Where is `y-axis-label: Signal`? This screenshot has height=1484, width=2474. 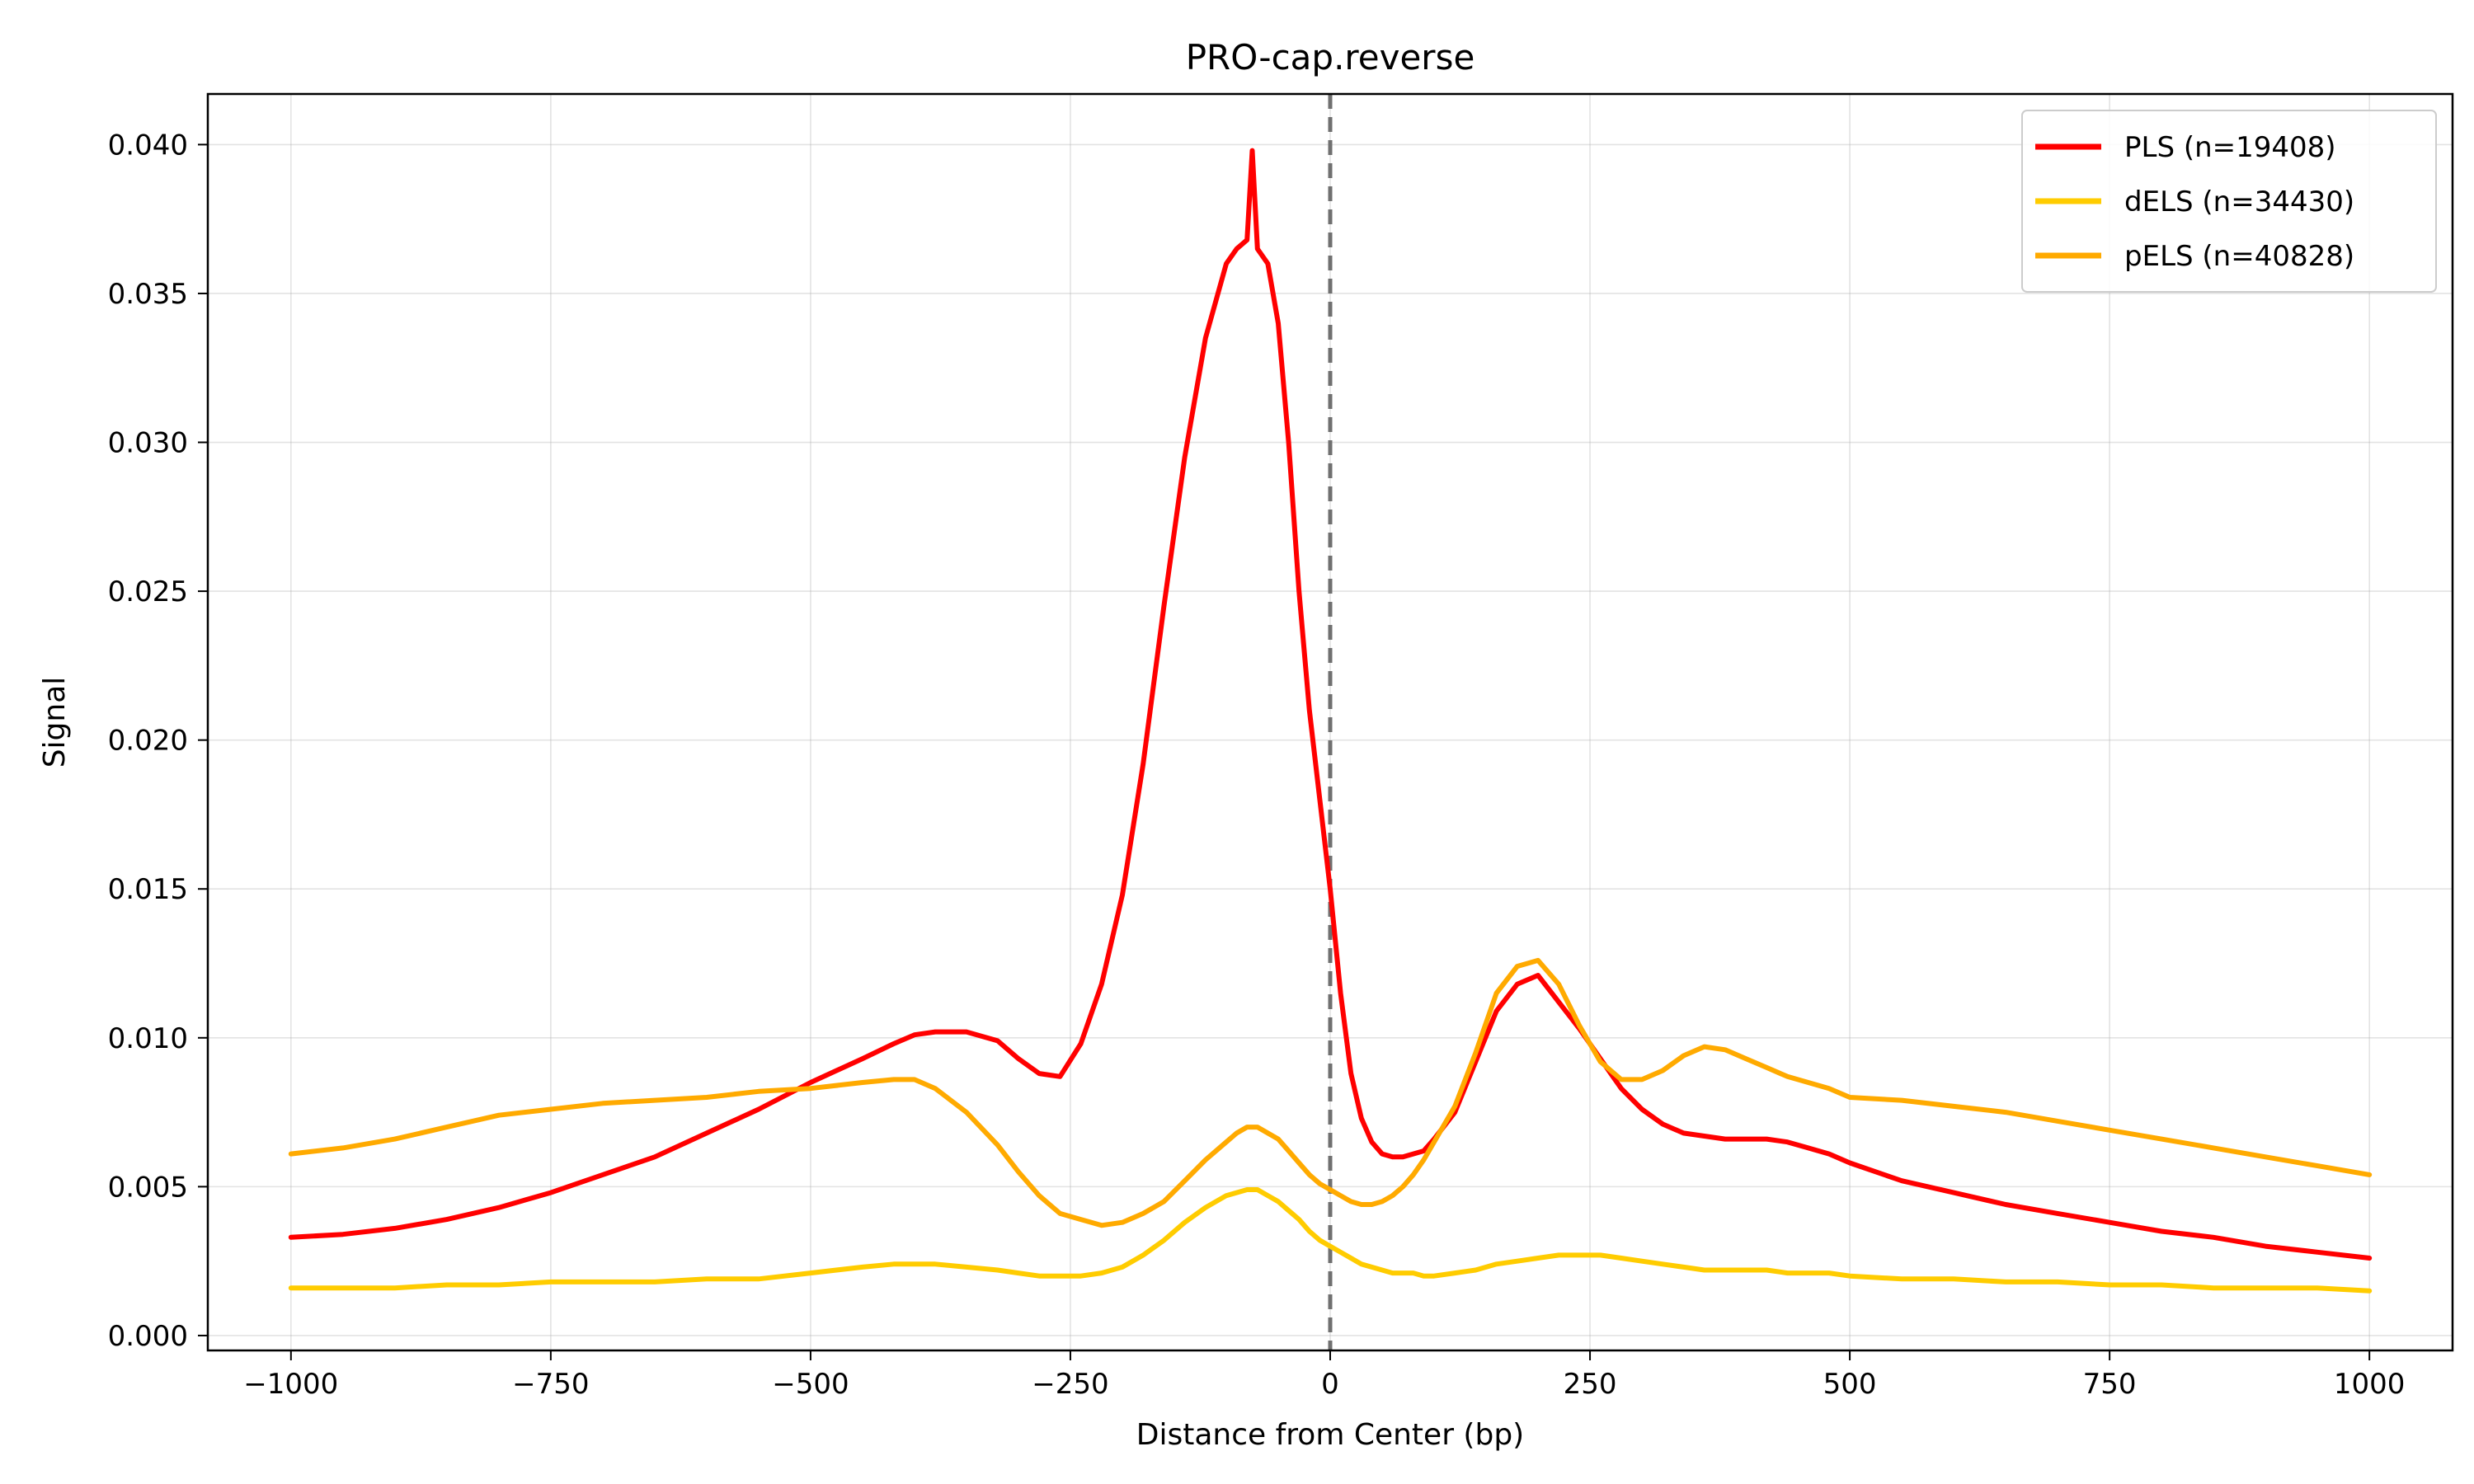 y-axis-label: Signal is located at coordinates (55, 722).